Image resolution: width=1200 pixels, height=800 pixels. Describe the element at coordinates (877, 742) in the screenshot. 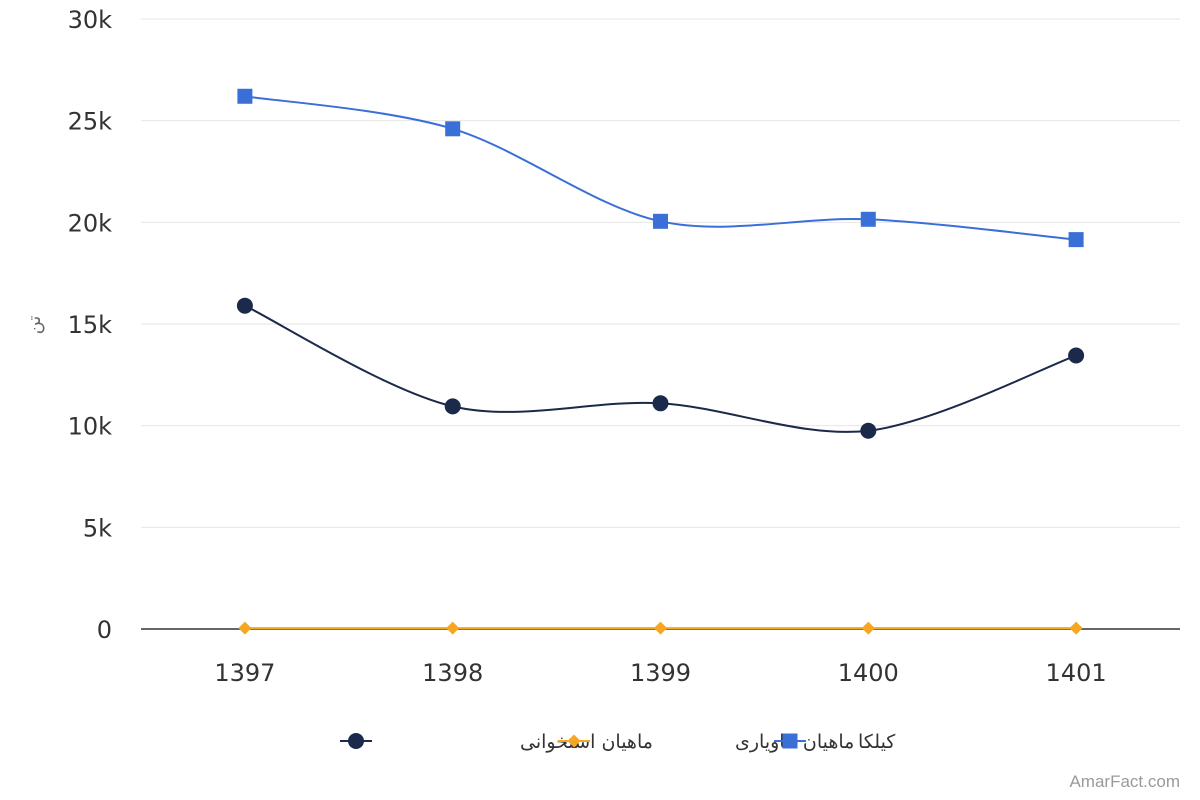

I see `legend-label: کیلکا` at that location.